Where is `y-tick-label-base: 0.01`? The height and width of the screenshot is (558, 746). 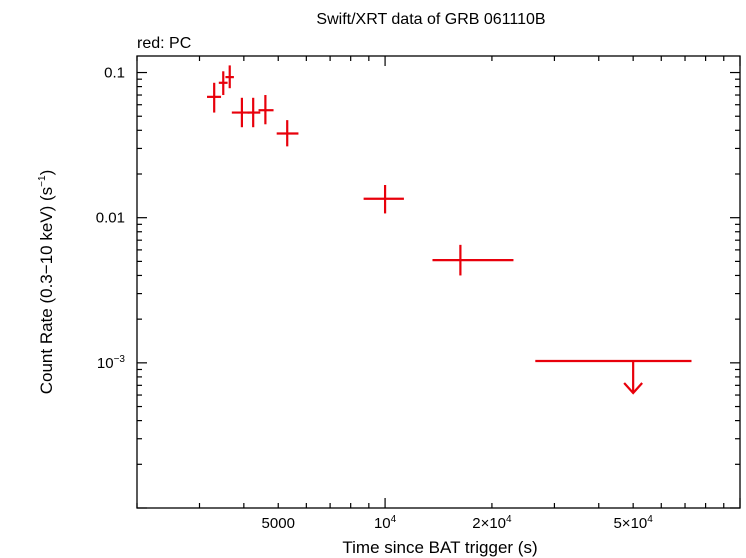 y-tick-label-base: 0.01 is located at coordinates (110, 218).